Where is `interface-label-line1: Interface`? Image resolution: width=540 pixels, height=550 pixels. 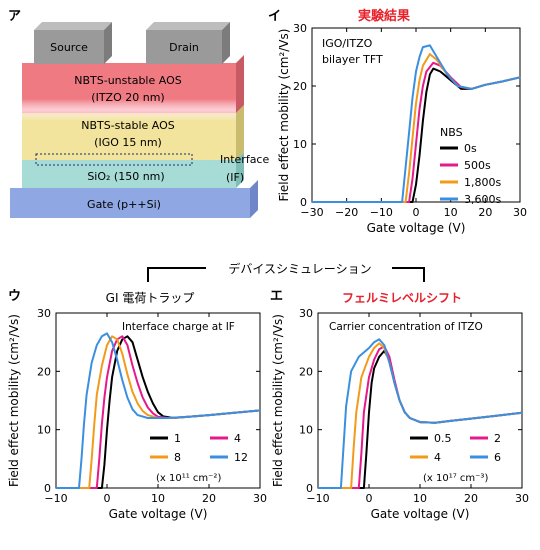 interface-label-line1: Interface is located at coordinates (244, 159).